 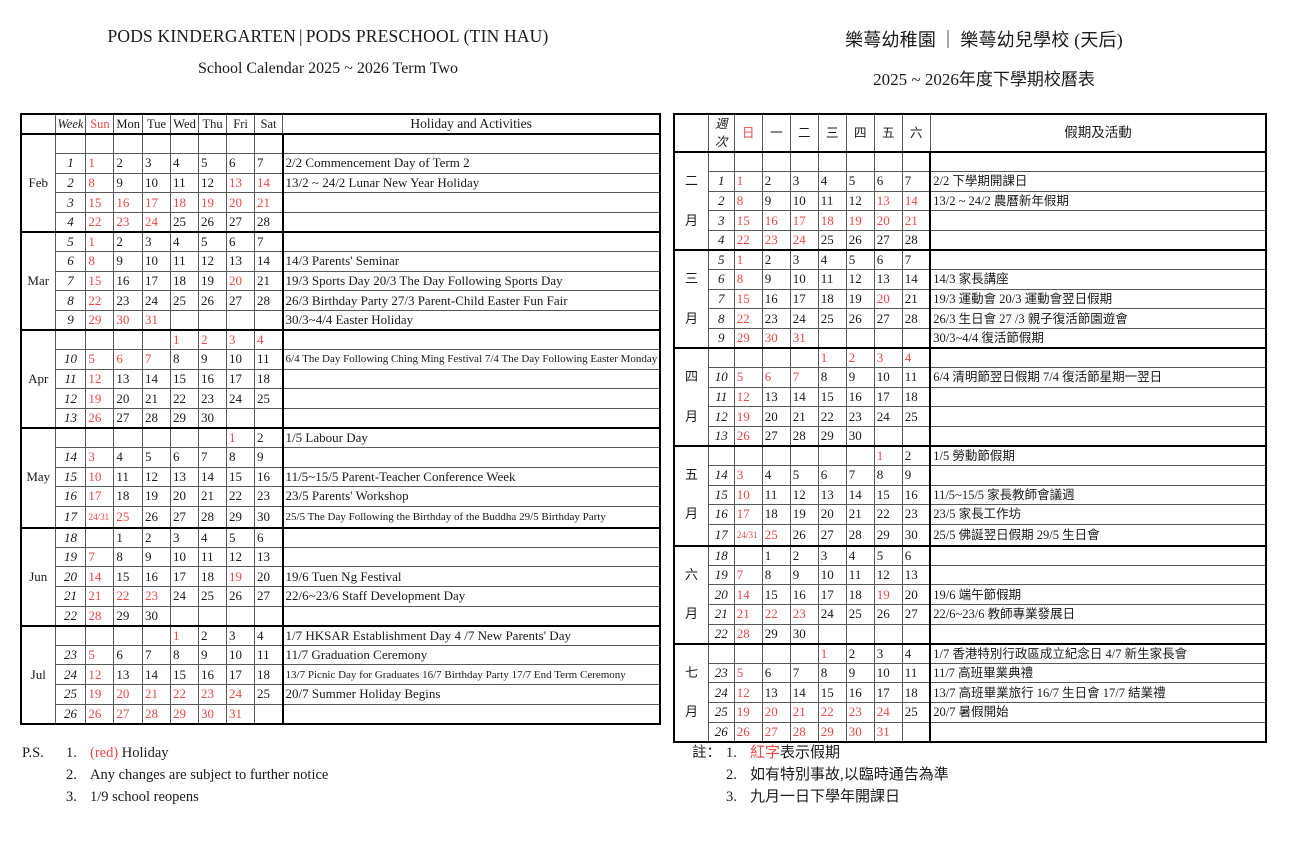 What do you see at coordinates (691, 279) in the screenshot?
I see `month-label-cell: 三` at bounding box center [691, 279].